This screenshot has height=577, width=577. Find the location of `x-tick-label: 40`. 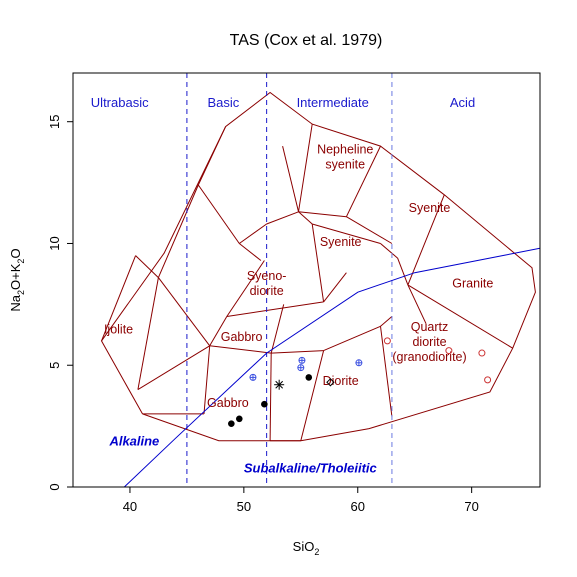

x-tick-label: 40 is located at coordinates (130, 506).